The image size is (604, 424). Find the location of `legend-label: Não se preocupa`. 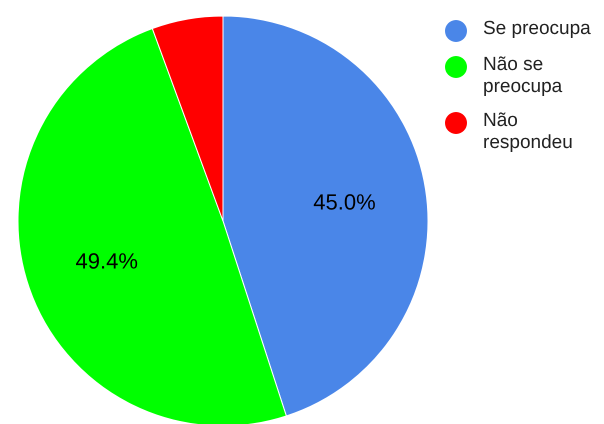

legend-label: Não se preocupa is located at coordinates (523, 76).